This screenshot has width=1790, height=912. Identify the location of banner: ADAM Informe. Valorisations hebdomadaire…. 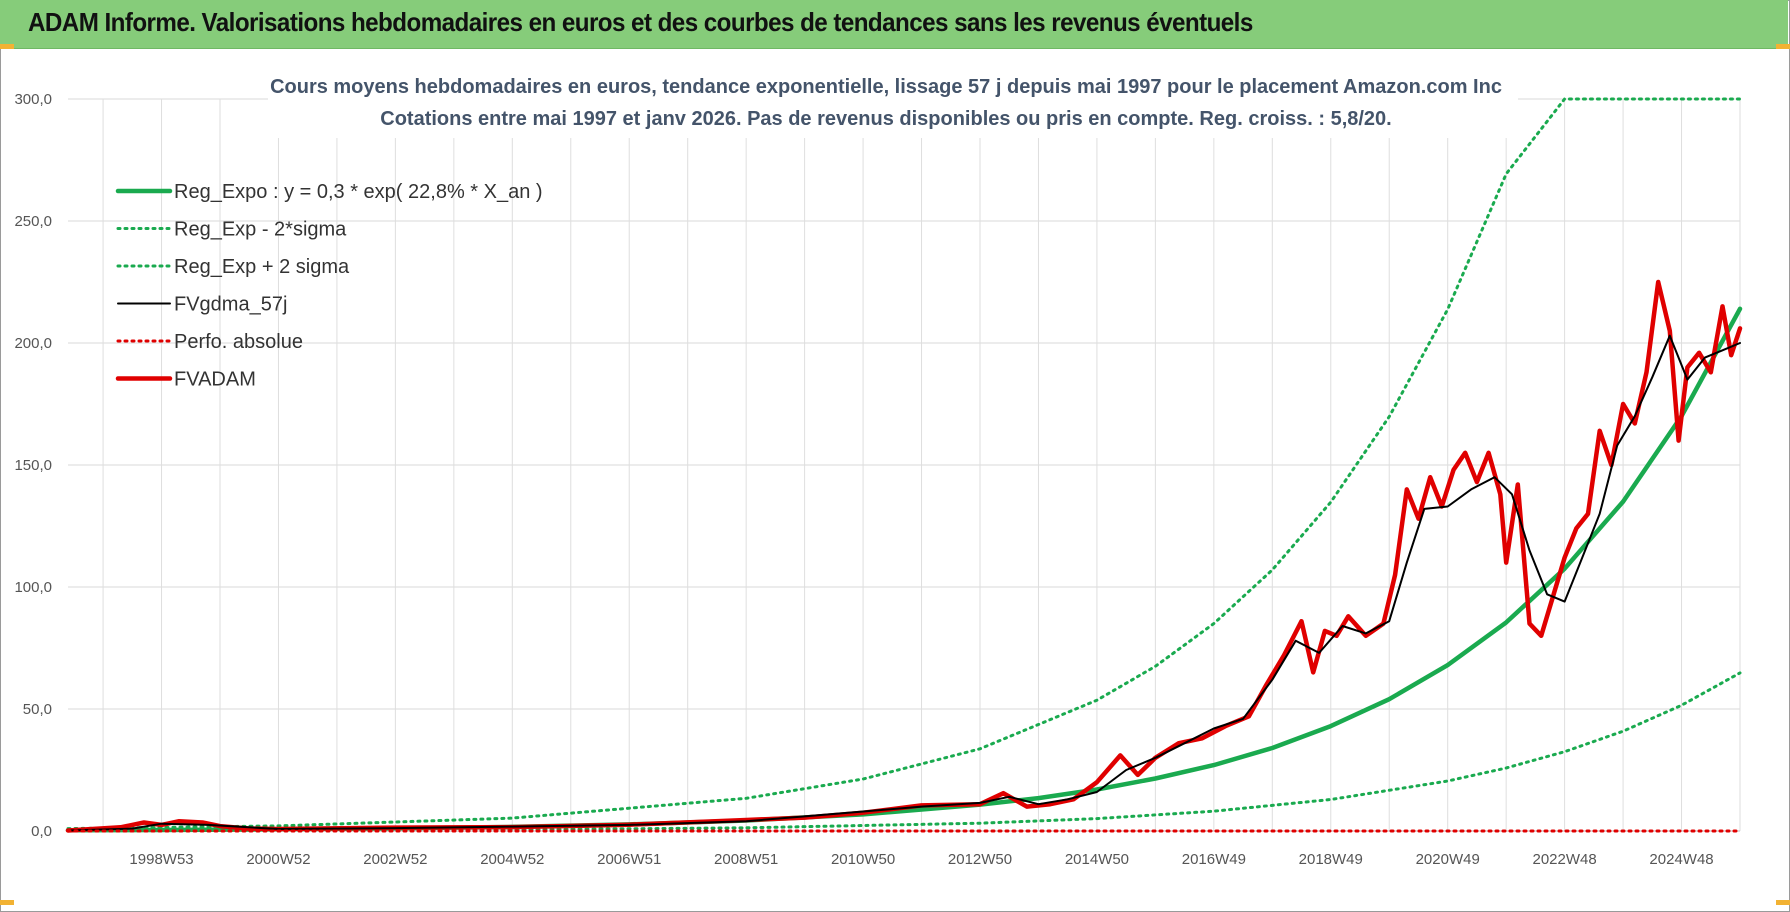
(894, 24).